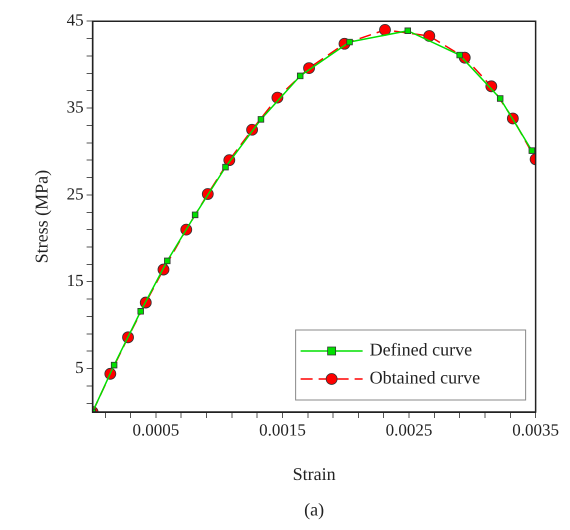  I want to click on x-tick-label: 0.0015, so click(282, 430).